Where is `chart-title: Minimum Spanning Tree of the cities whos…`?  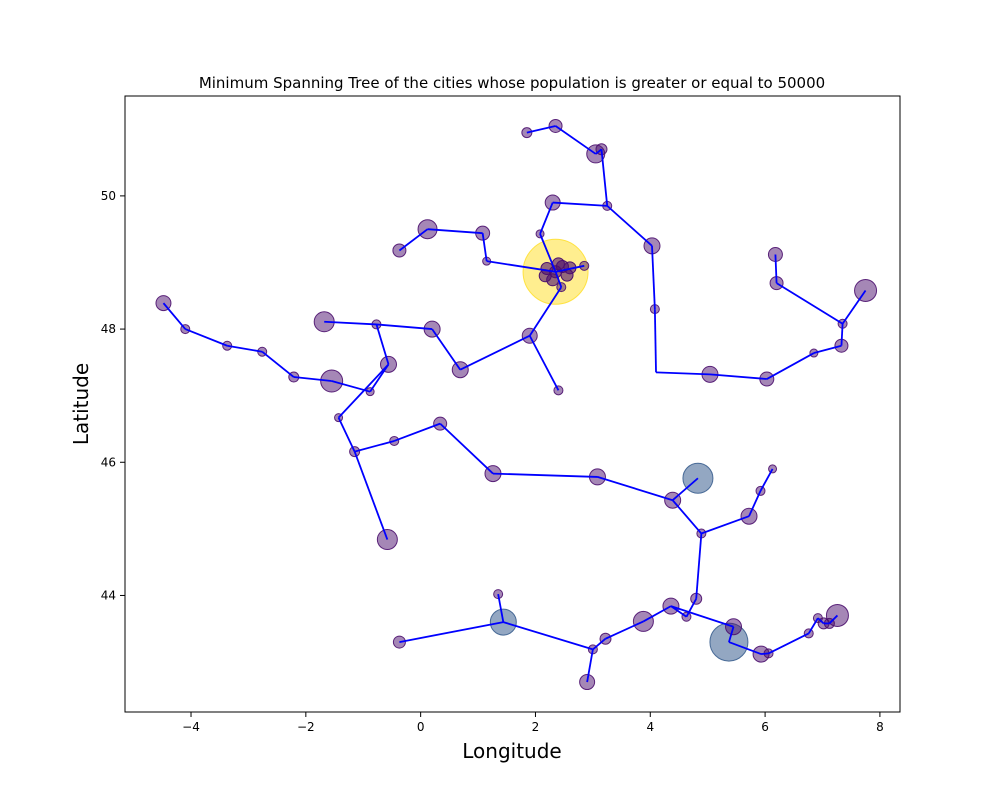
chart-title: Minimum Spanning Tree of the cities whos… is located at coordinates (512, 83).